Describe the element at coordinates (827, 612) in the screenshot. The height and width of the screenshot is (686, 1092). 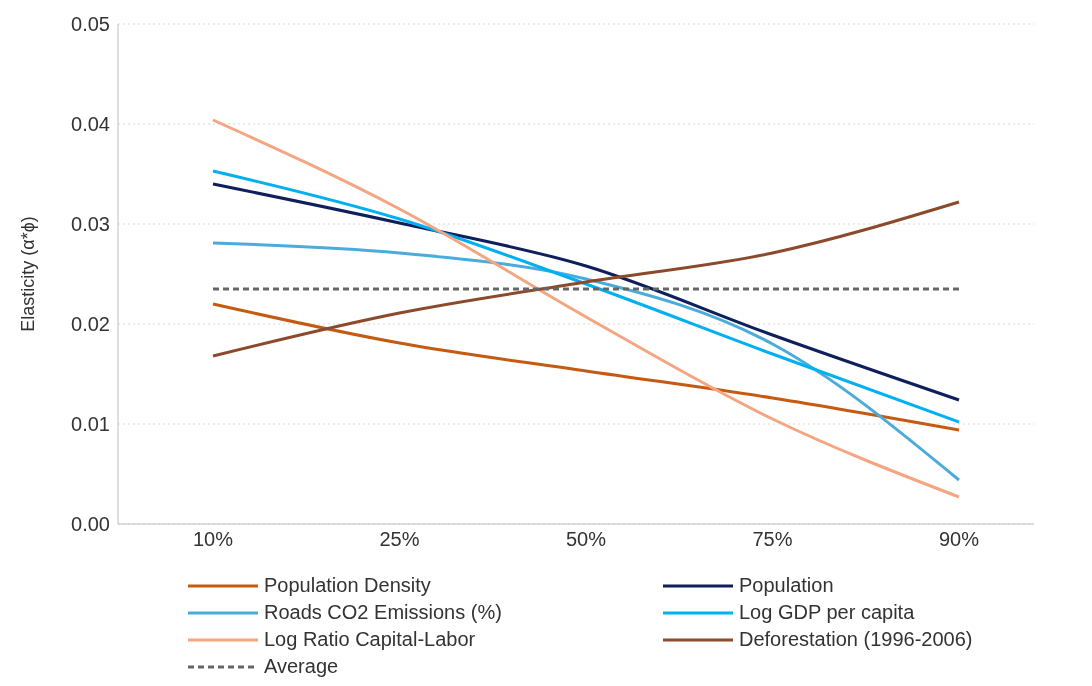
I see `legend-label: Log GDP per capita` at that location.